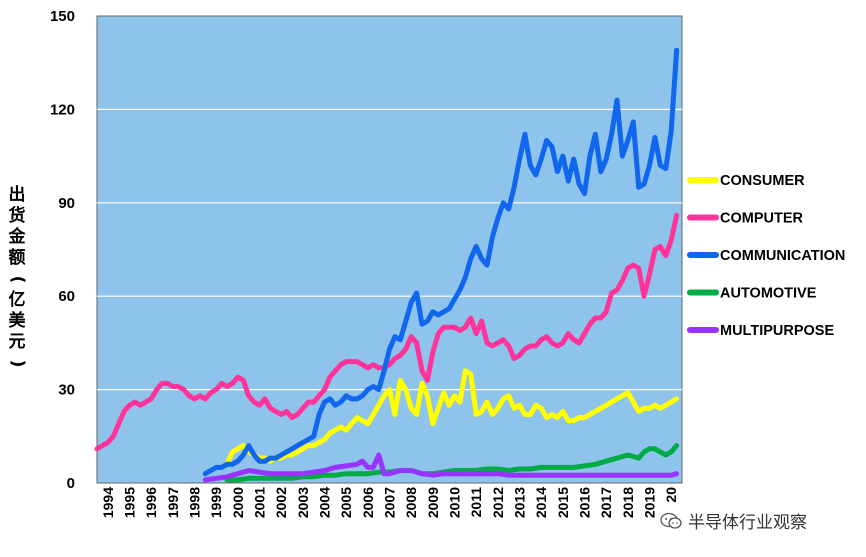  What do you see at coordinates (325, 502) in the screenshot?
I see `x-tick-label: 2004` at bounding box center [325, 502].